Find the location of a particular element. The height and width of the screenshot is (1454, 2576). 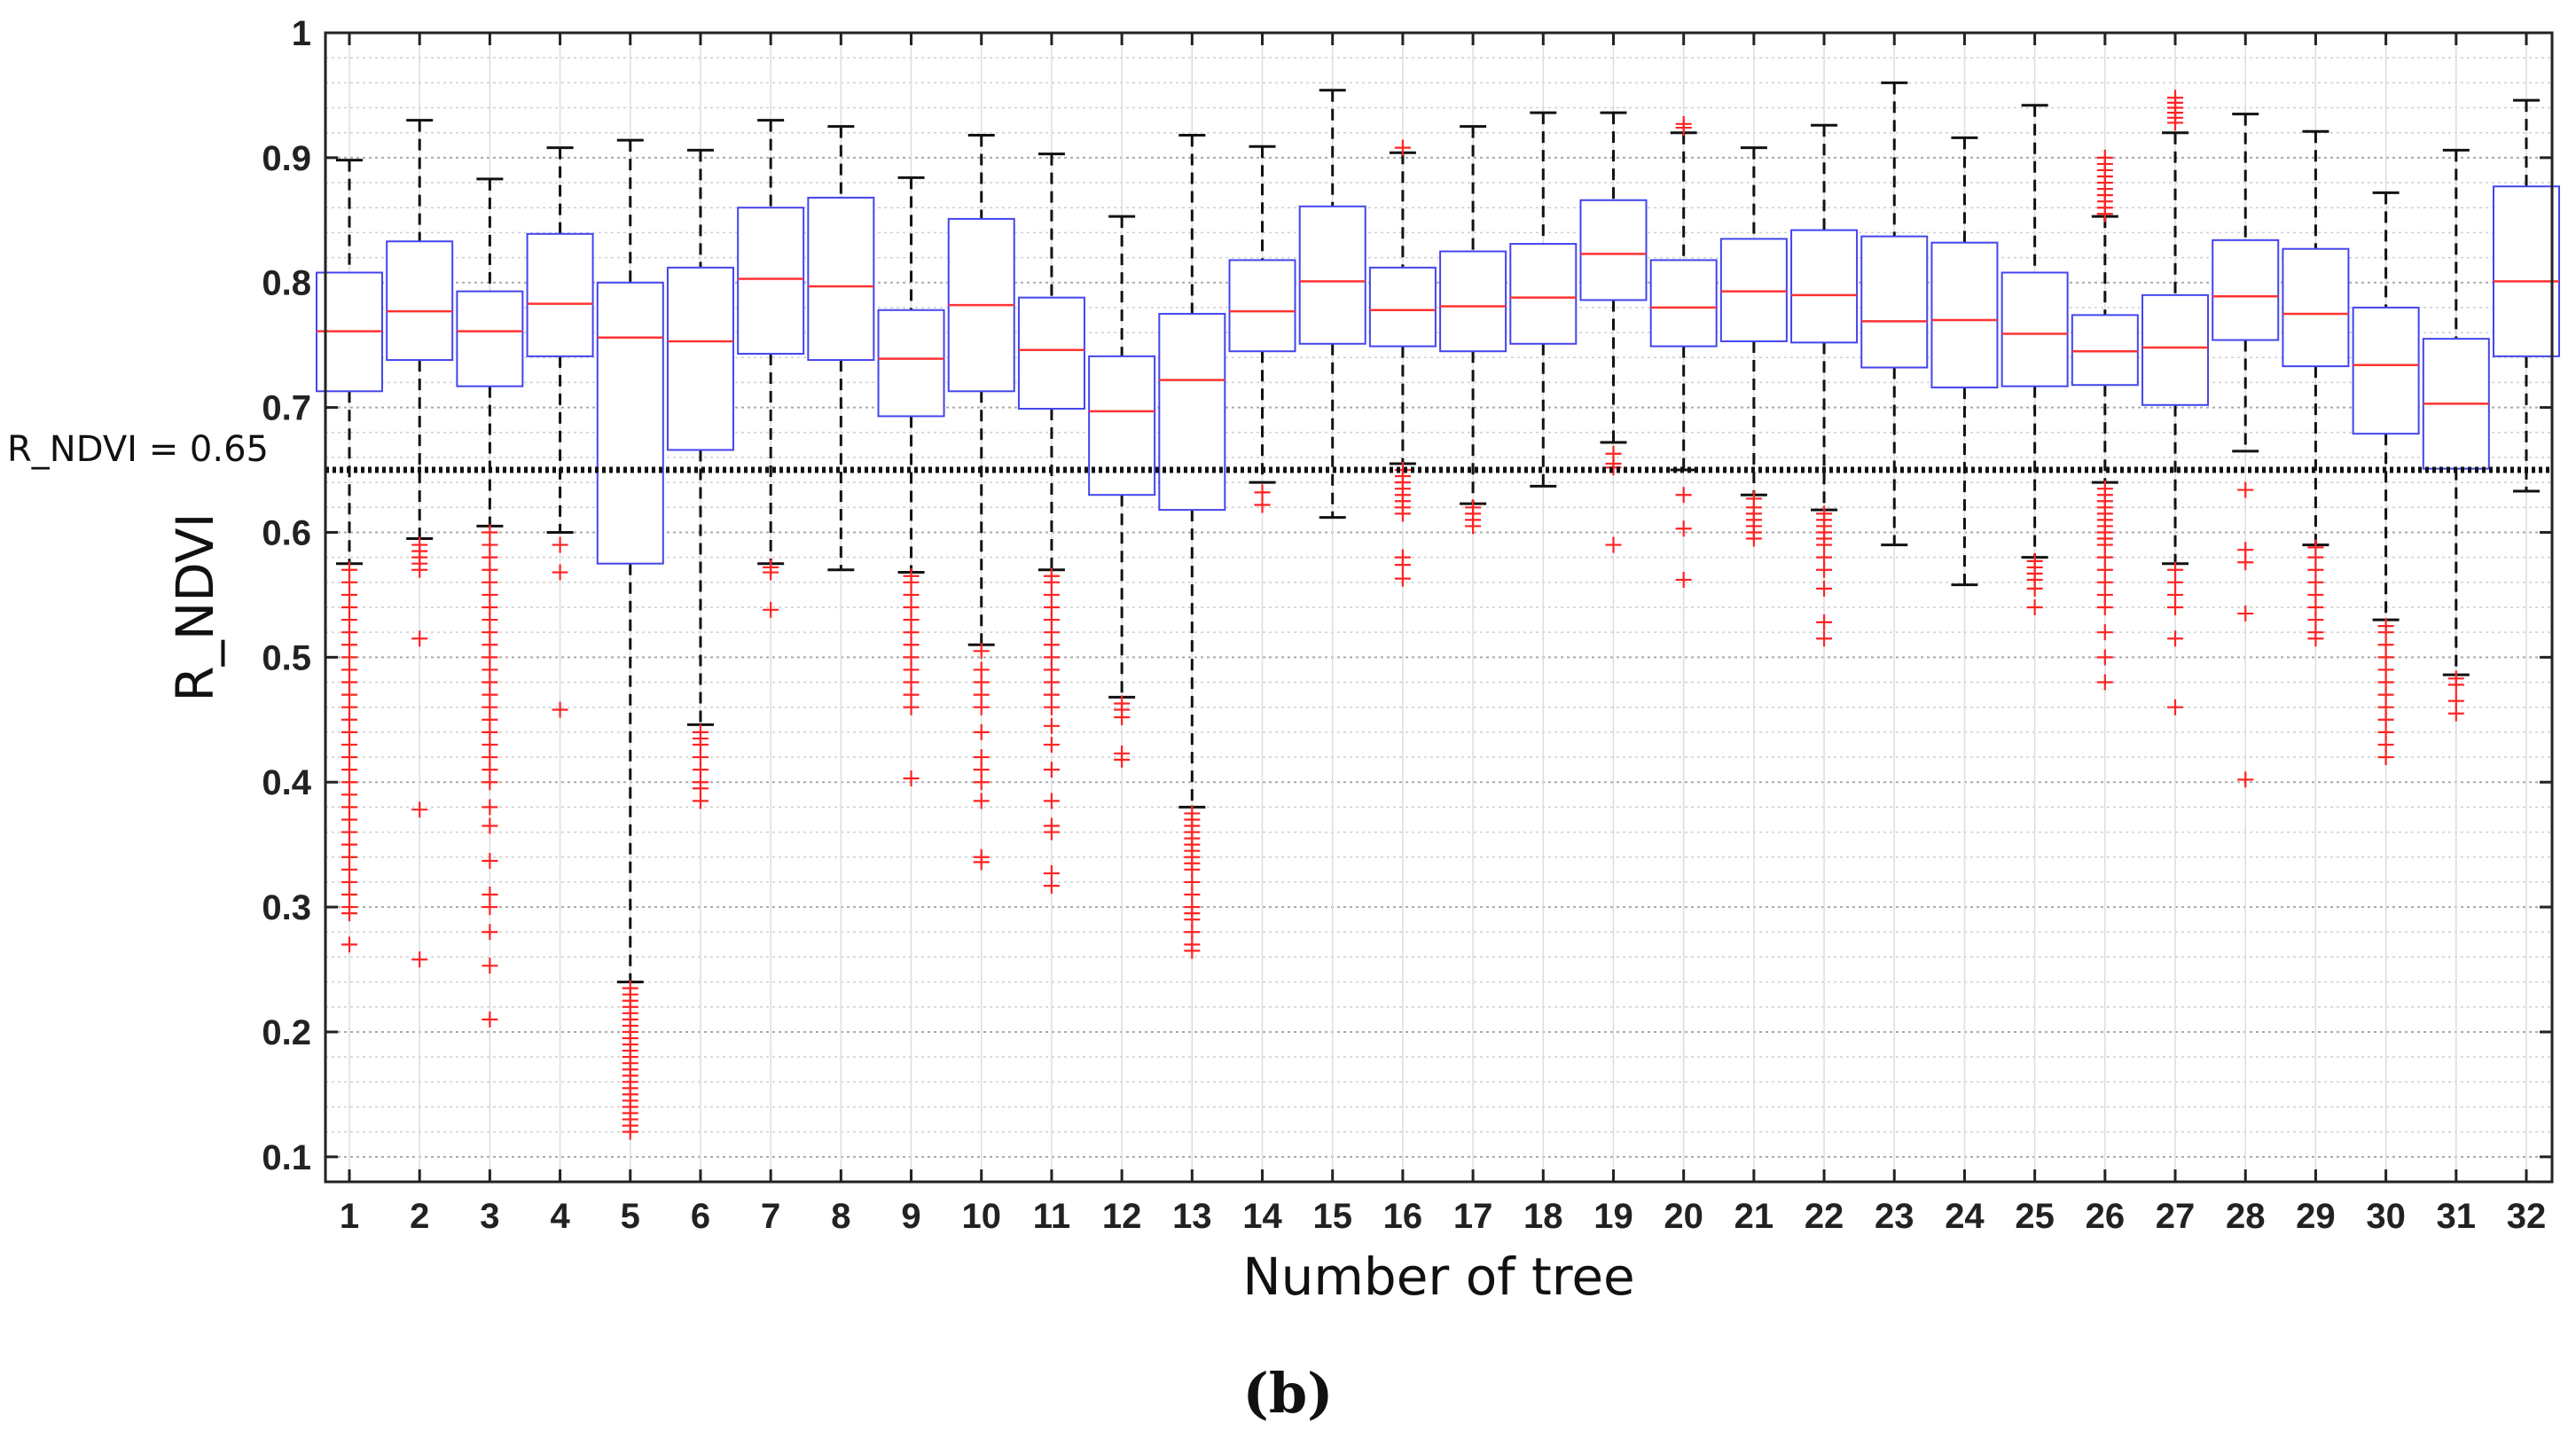

x-tick-label: 29 is located at coordinates (2316, 1216).